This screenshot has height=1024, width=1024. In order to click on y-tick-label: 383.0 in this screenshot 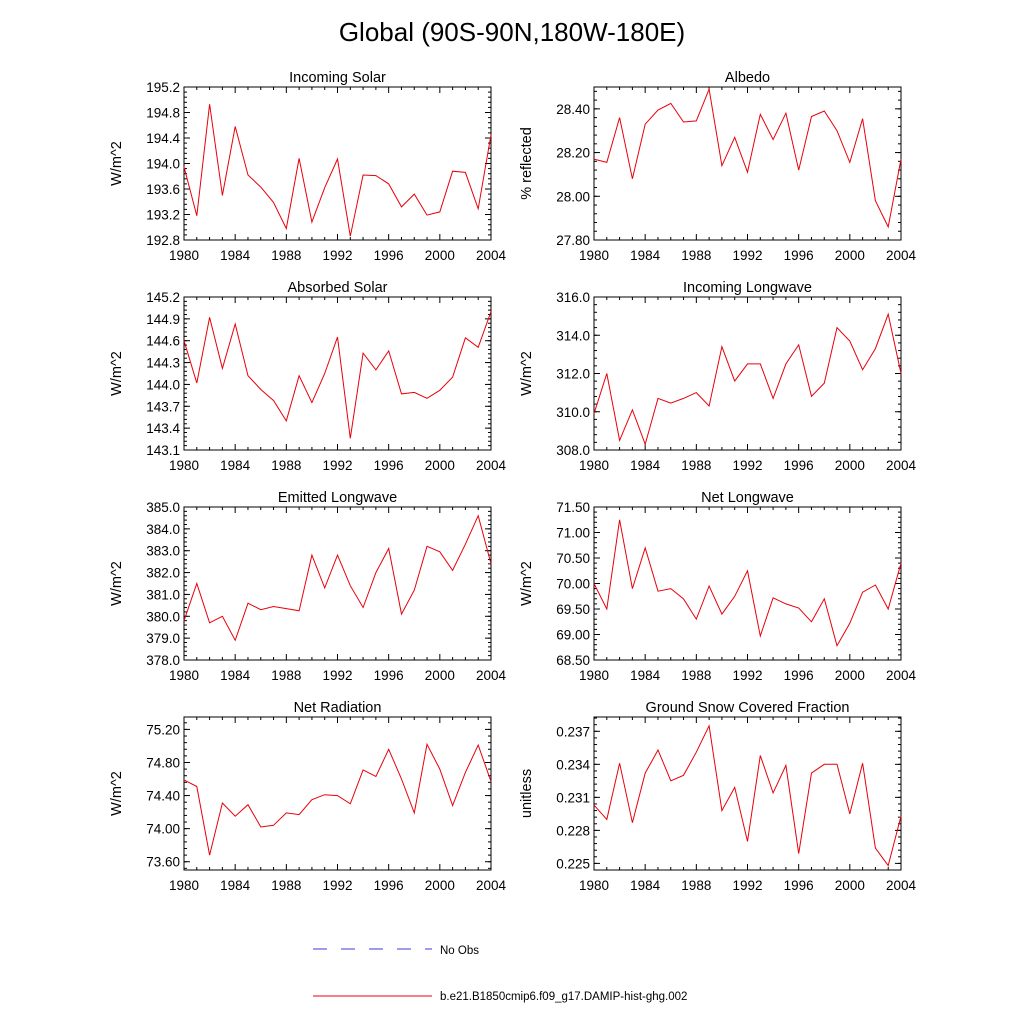, I will do `click(163, 551)`.